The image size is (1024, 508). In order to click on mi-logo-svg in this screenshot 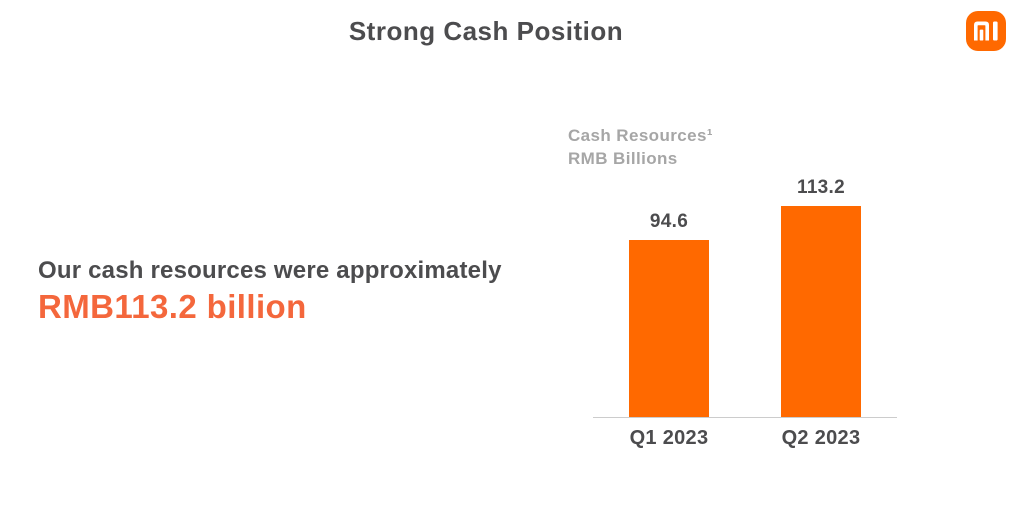, I will do `click(986, 31)`.